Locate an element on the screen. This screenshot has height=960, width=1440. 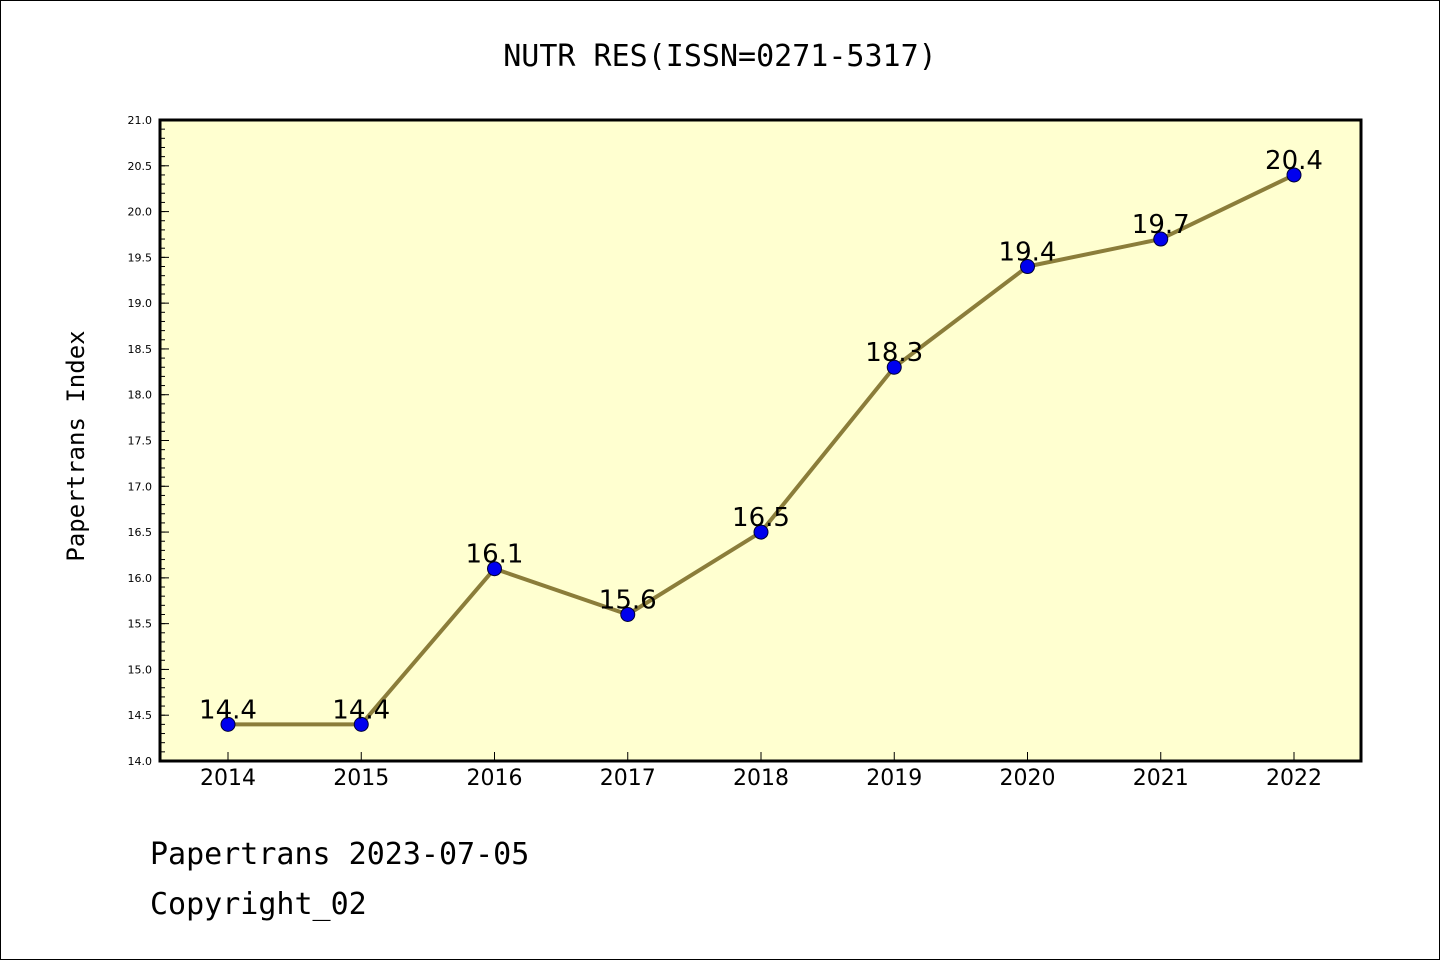
y-tick-label: 19.0 is located at coordinates (140, 303).